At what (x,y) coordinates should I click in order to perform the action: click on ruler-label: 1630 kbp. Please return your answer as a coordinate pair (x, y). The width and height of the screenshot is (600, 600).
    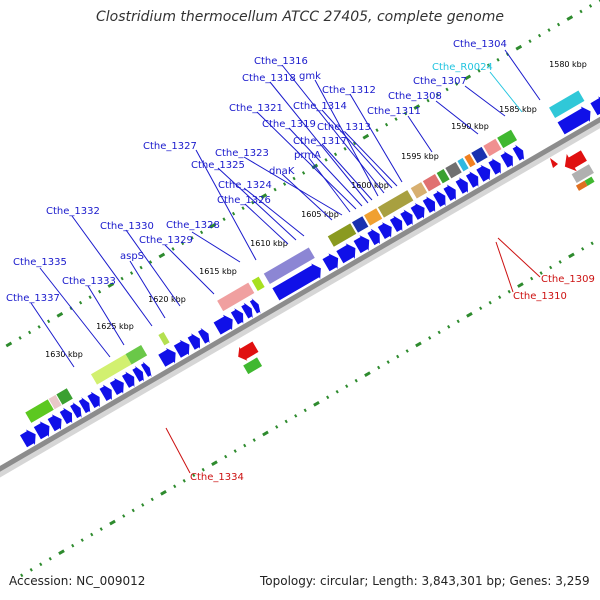
    Looking at the image, I should click on (64, 354).